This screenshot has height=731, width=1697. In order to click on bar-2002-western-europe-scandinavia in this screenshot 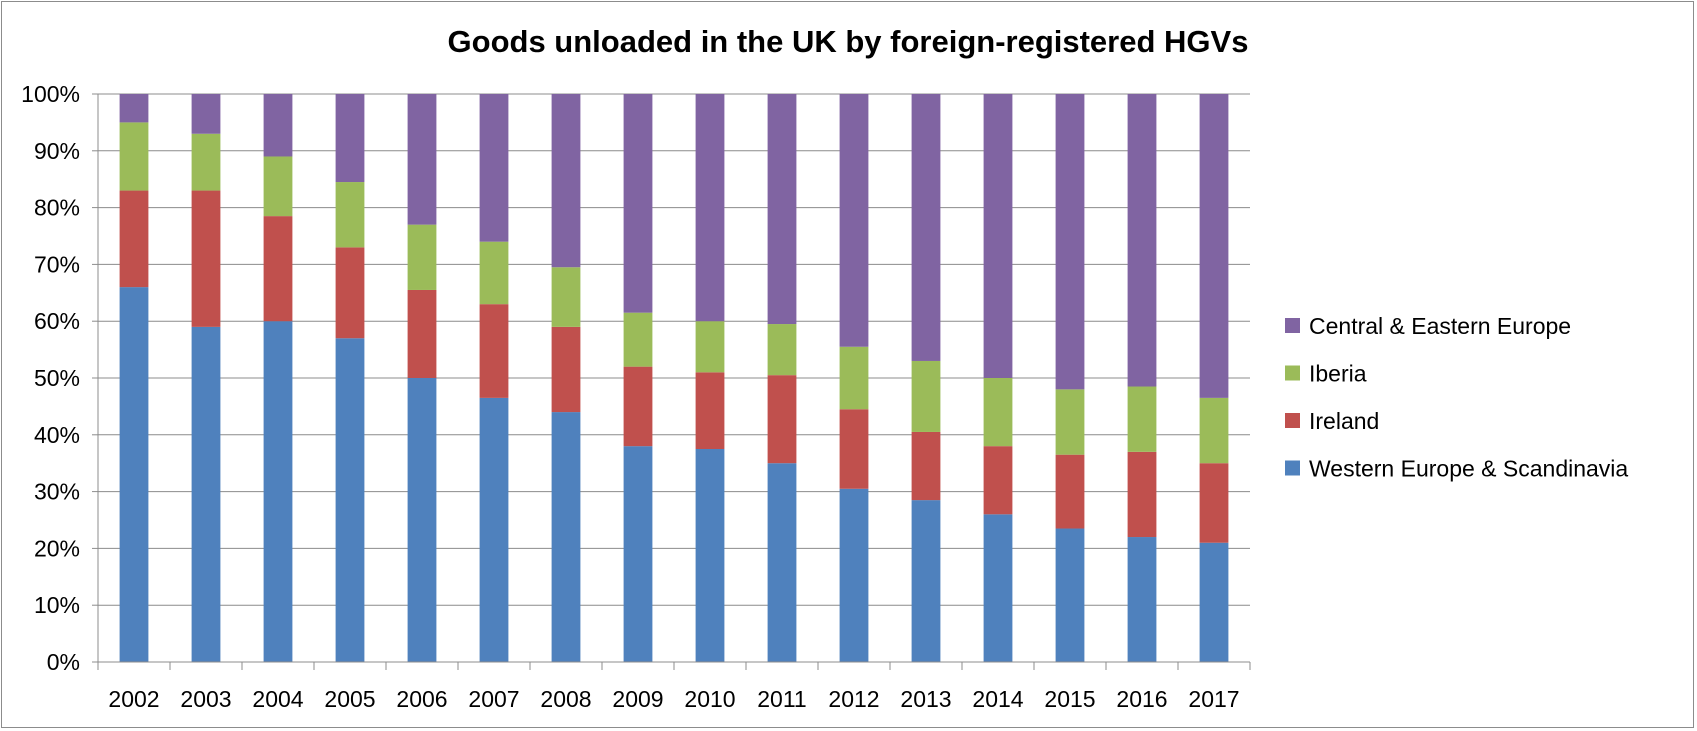, I will do `click(134, 474)`.